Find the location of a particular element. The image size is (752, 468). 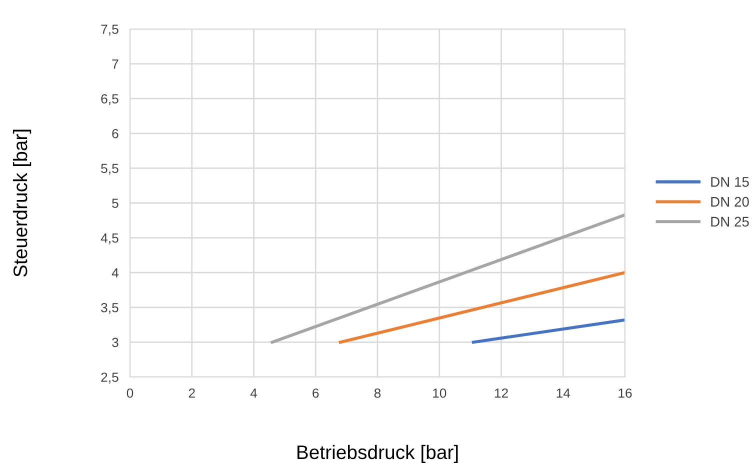

y-tick-label: 7,5 is located at coordinates (109, 30).